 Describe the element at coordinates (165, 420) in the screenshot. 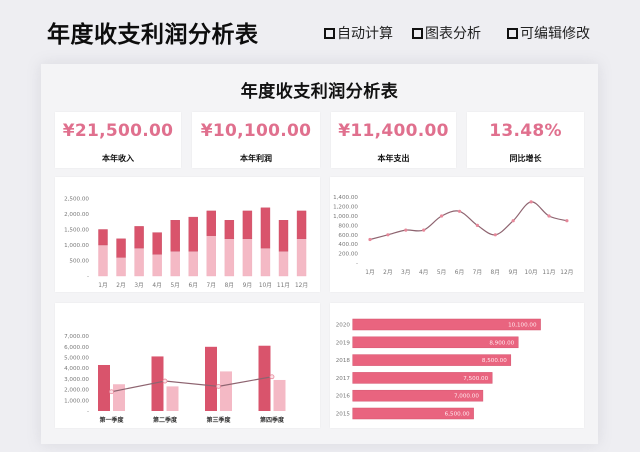

I see `x-tick-label: 第二季度` at that location.